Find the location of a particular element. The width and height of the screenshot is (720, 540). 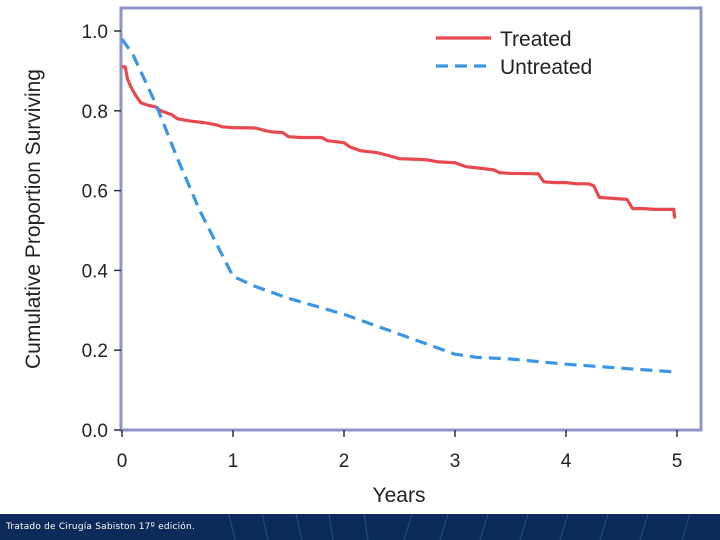

x-tick-label: 3 is located at coordinates (455, 461).